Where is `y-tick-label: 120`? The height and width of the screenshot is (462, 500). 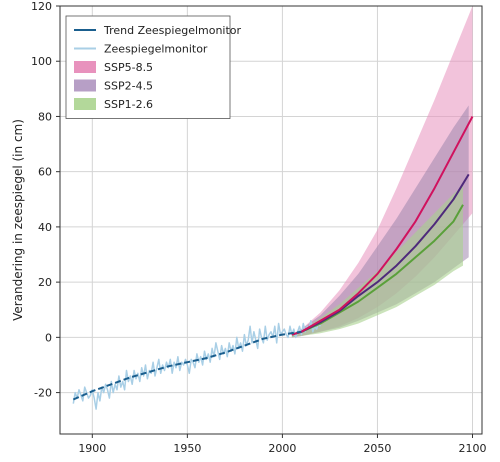 y-tick-label: 120 is located at coordinates (41, 6).